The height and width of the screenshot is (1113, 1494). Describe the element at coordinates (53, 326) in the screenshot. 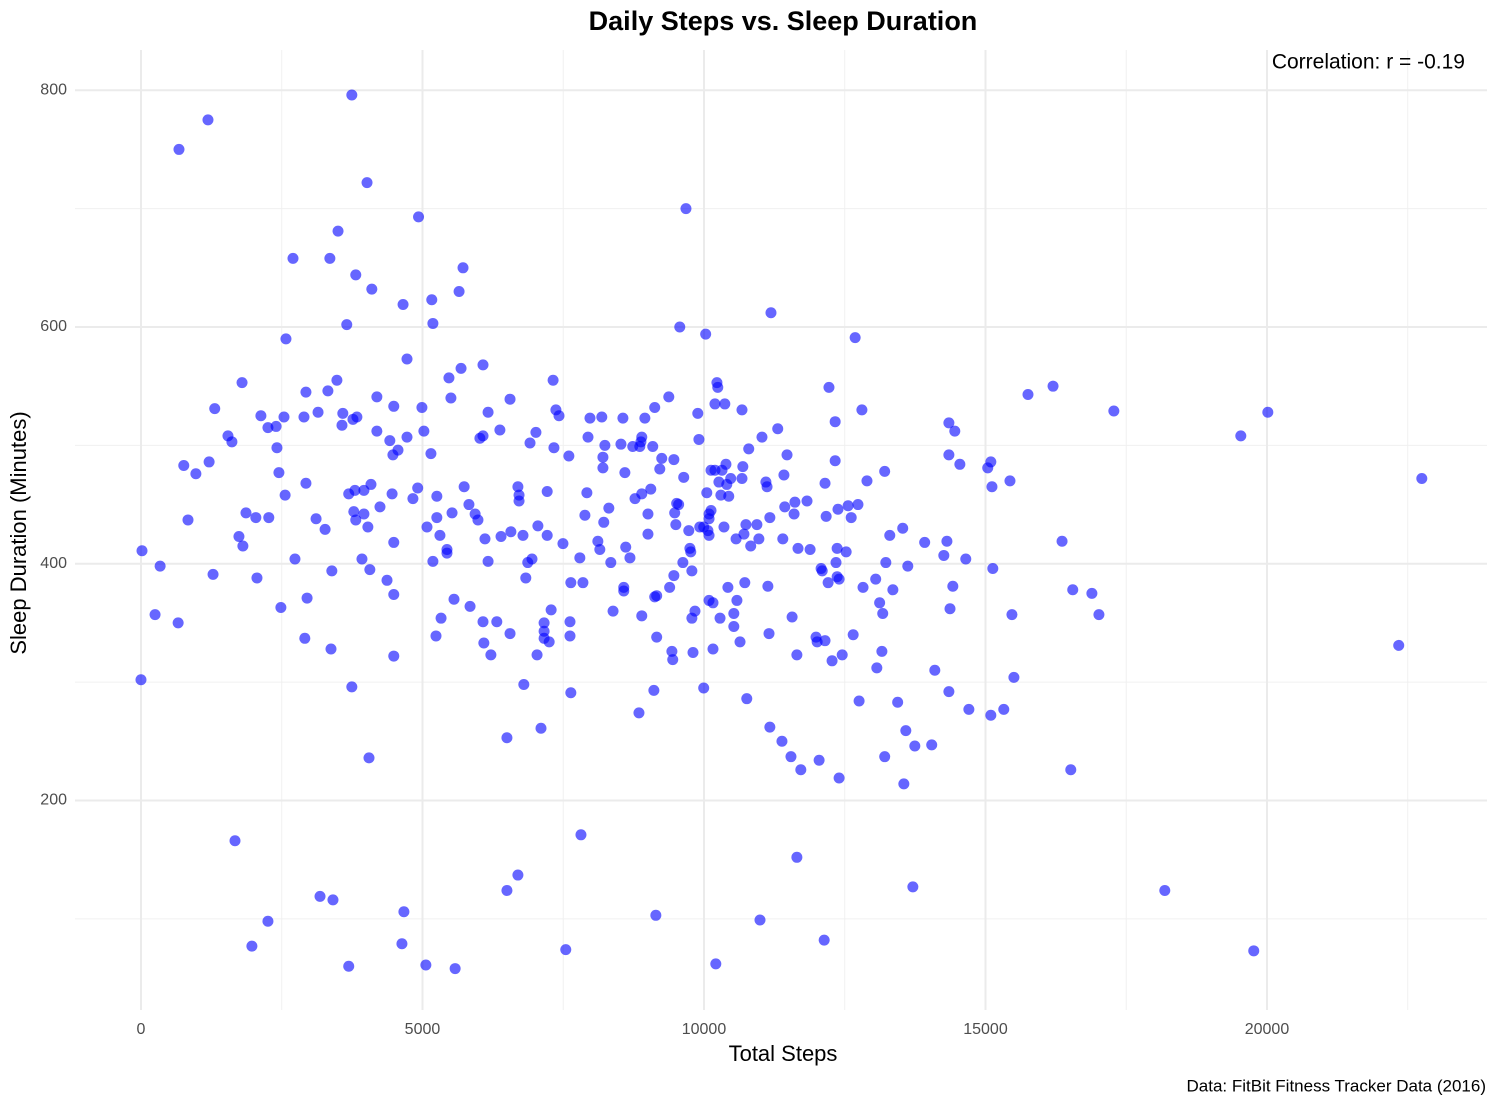

I see `y-tick-label: 600` at that location.